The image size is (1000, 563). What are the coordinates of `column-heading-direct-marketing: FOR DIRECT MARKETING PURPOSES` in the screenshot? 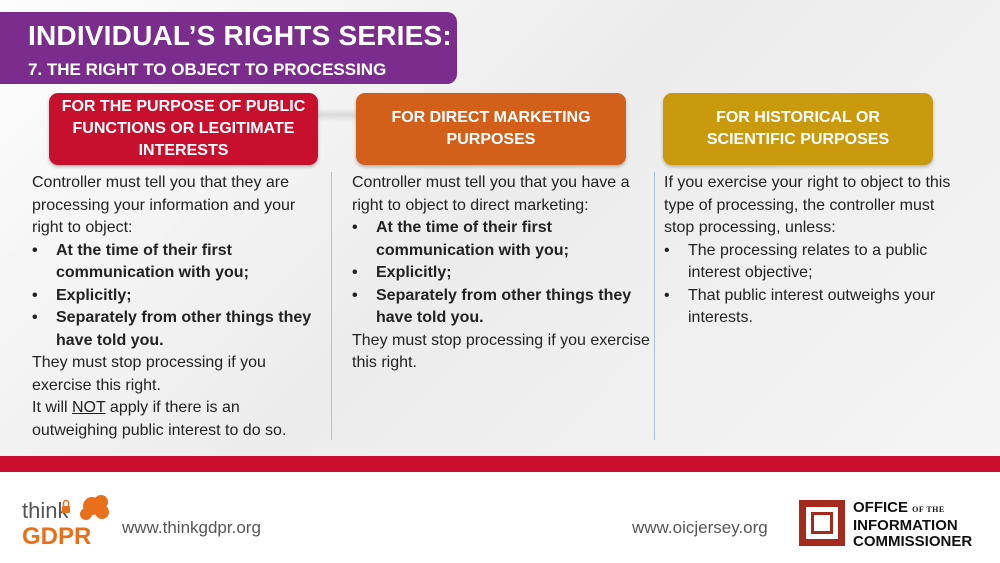 It's located at (491, 129).